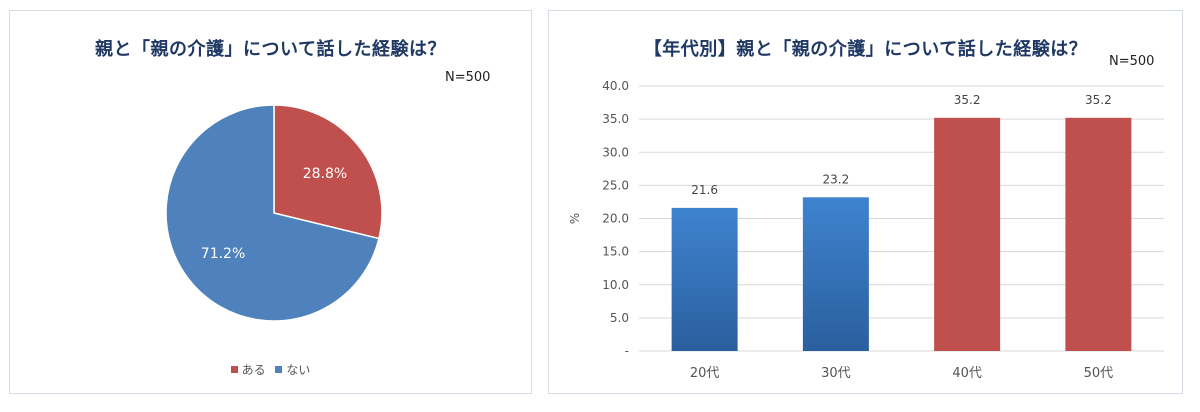 This screenshot has width=1200, height=412. I want to click on legend-item-nai: ない, so click(292, 369).